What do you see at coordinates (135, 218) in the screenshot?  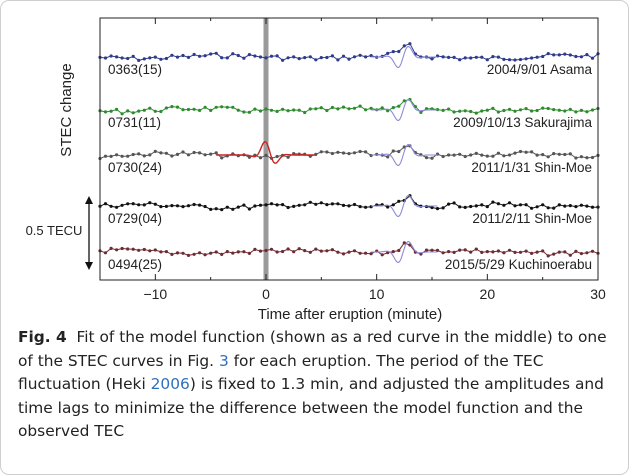 I see `series-id-label-3: 0729(04)` at bounding box center [135, 218].